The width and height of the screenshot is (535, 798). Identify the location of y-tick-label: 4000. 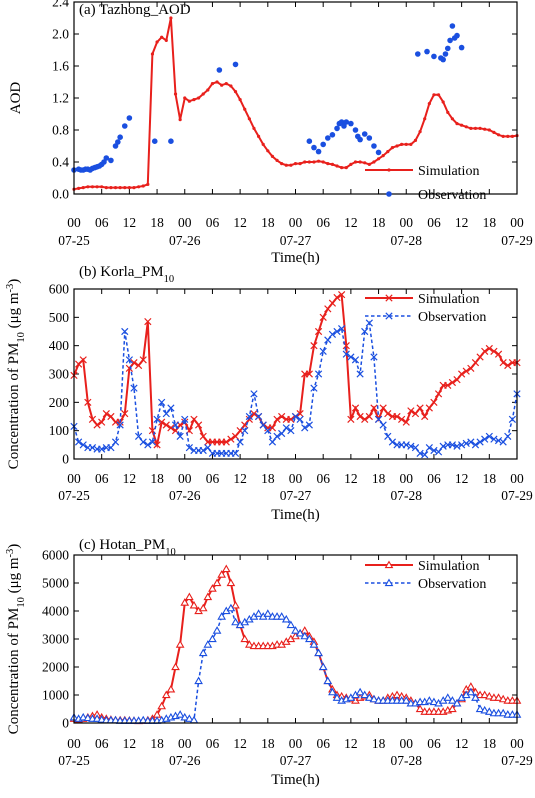
(55, 611).